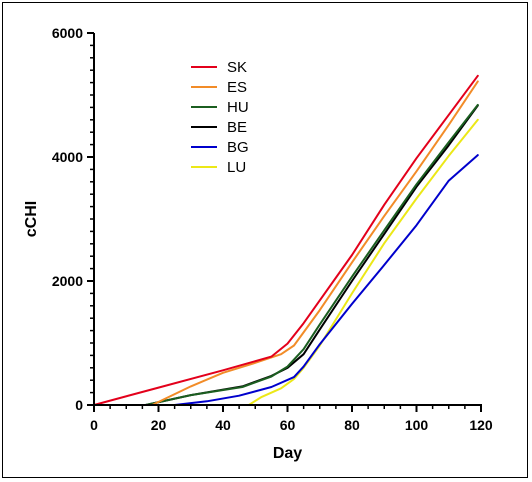 The width and height of the screenshot is (532, 482). What do you see at coordinates (236, 167) in the screenshot?
I see `legend-label-lu: LU` at bounding box center [236, 167].